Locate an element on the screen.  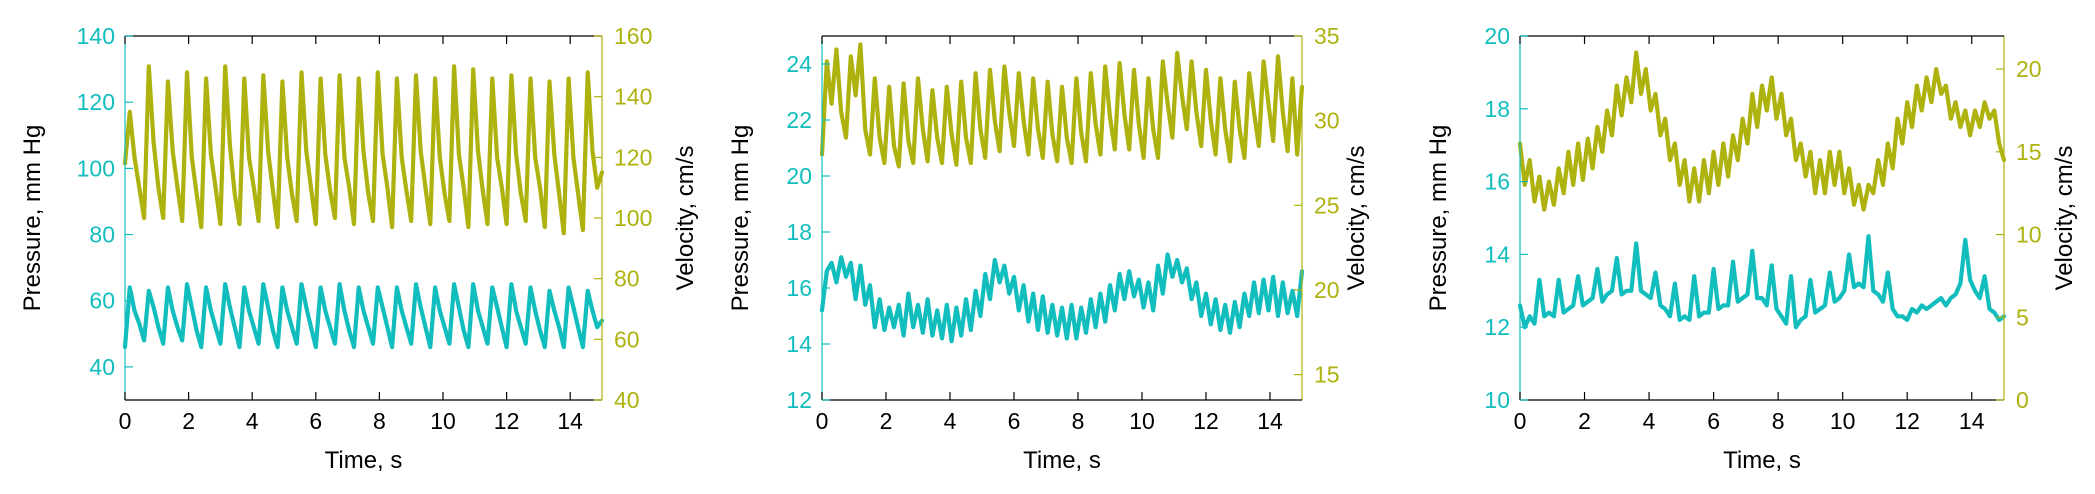
left-y-tick-label: 24 is located at coordinates (799, 64).